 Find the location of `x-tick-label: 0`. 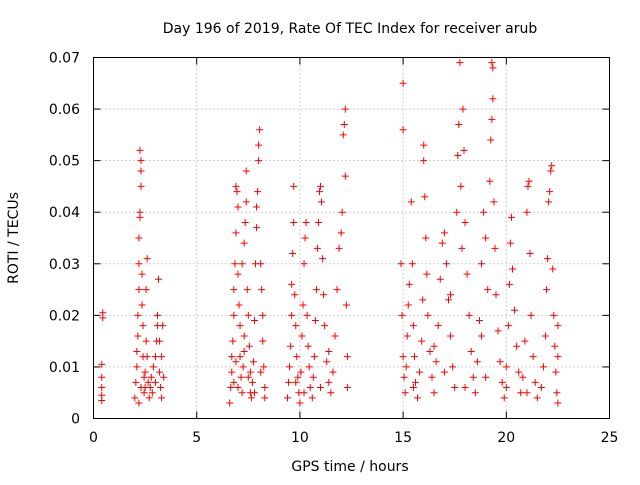

x-tick-label: 0 is located at coordinates (93, 438).